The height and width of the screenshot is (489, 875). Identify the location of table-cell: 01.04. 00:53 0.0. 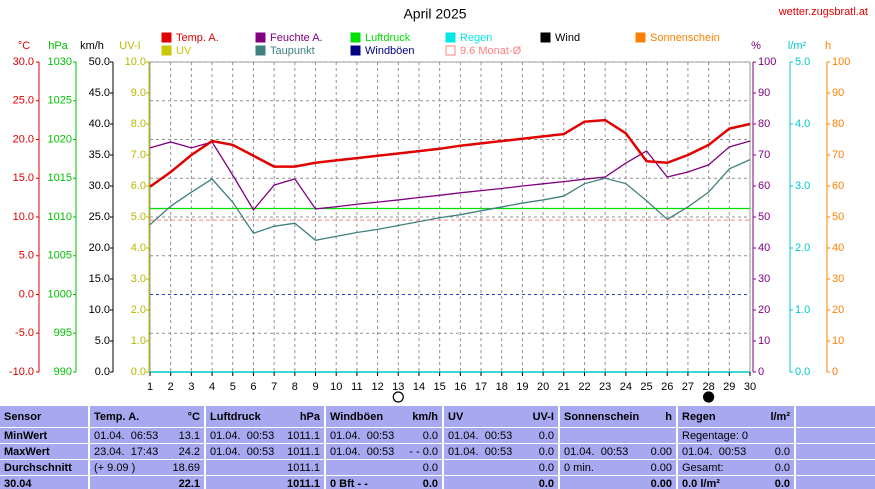
(501, 435).